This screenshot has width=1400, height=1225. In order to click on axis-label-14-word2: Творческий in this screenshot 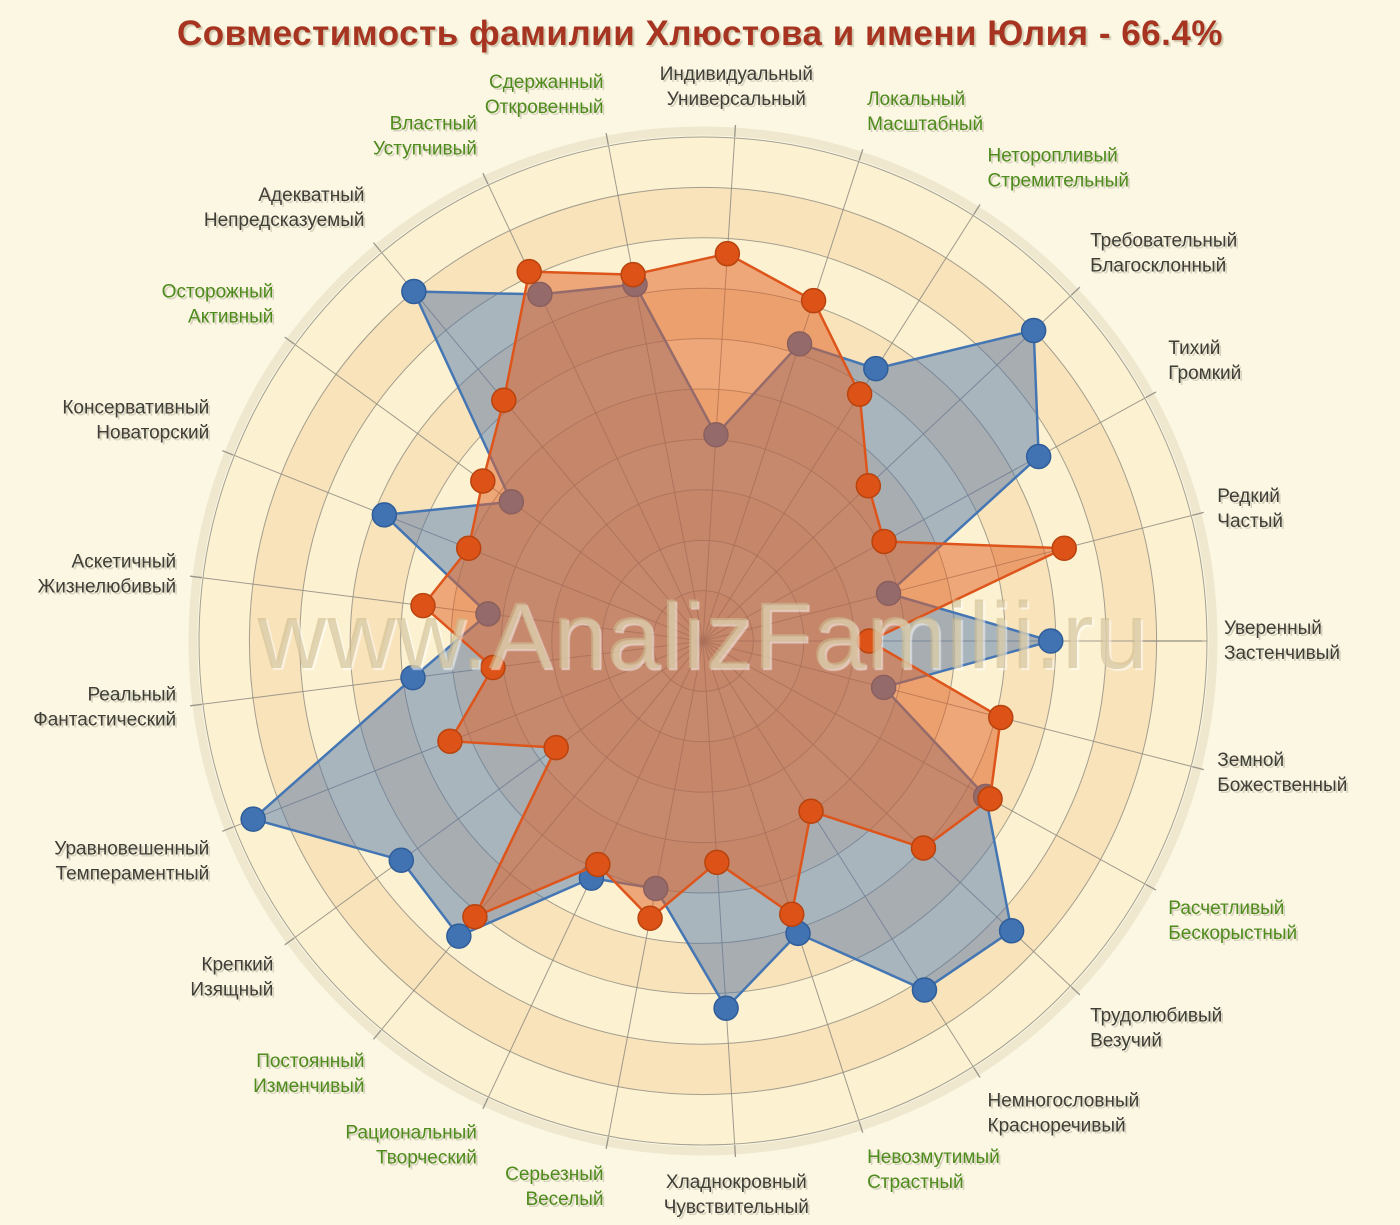, I will do `click(426, 1158)`.